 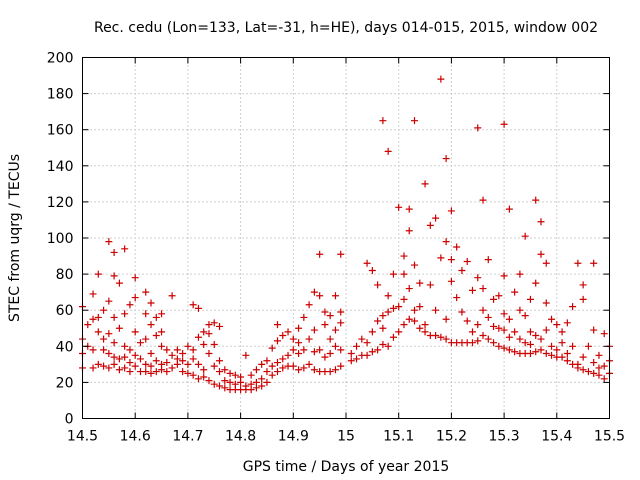 What do you see at coordinates (82, 437) in the screenshot?
I see `x-tick-label: 14.5` at bounding box center [82, 437].